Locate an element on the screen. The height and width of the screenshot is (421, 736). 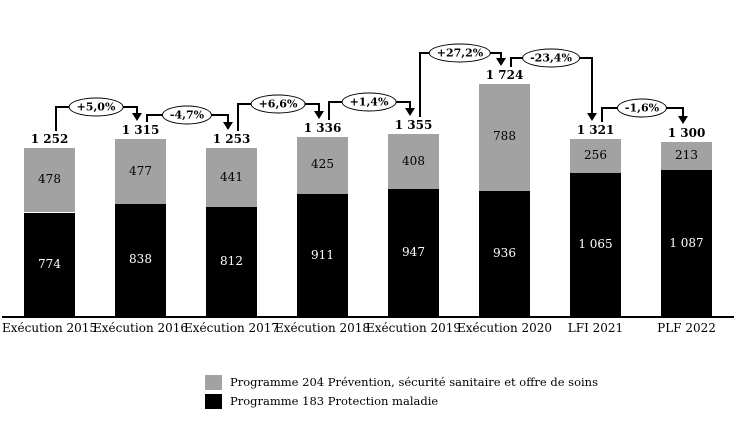
total-label-6: 1 321 is located at coordinates (595, 129).